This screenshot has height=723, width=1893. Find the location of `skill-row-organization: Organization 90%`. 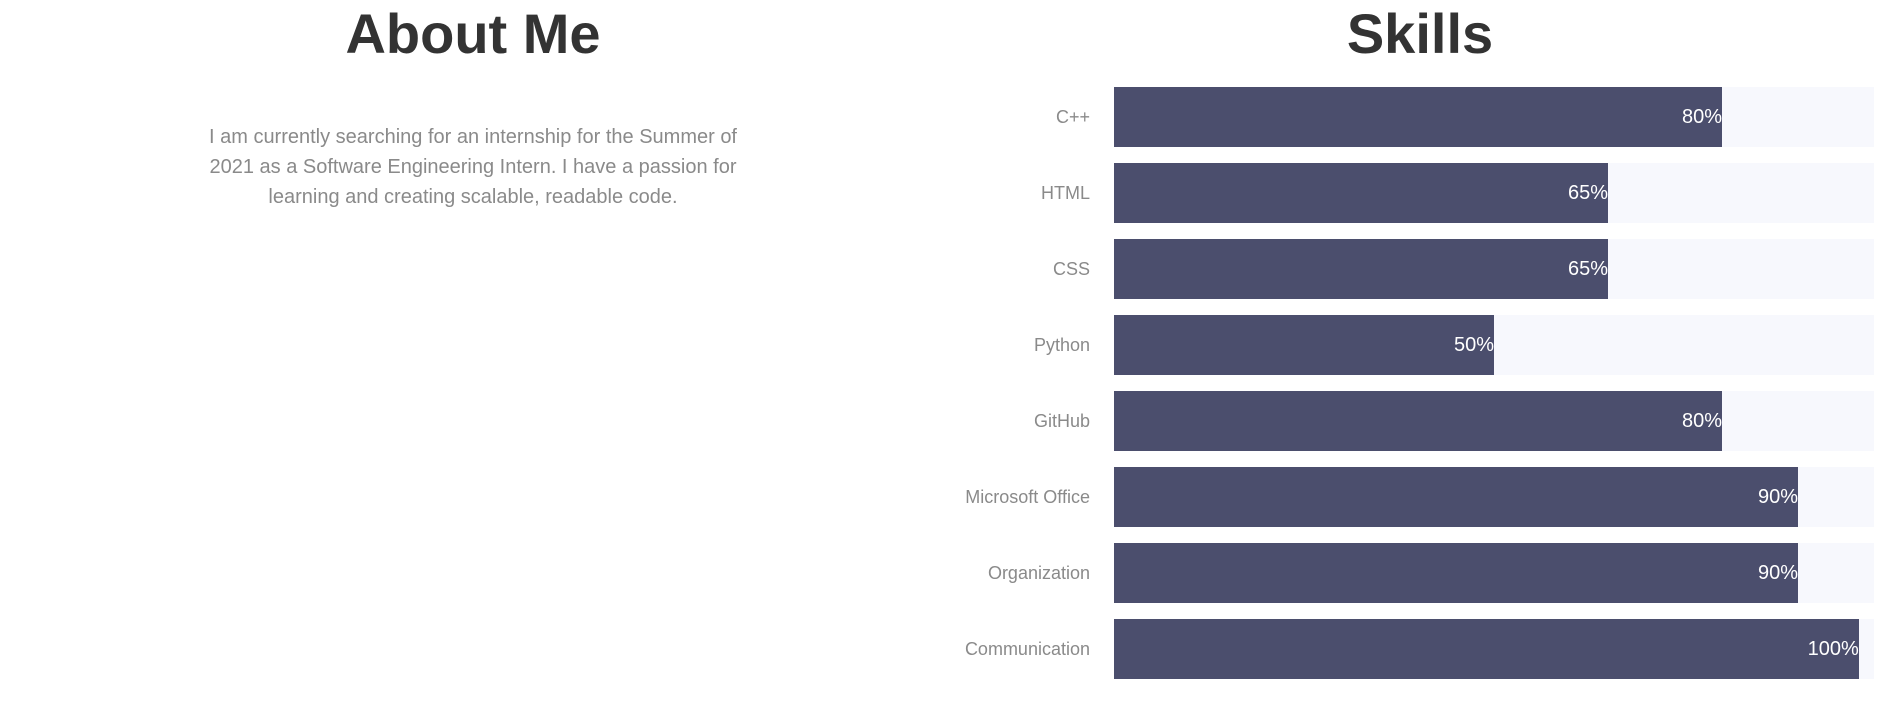

skill-row-organization: Organization 90% is located at coordinates (1396, 573).